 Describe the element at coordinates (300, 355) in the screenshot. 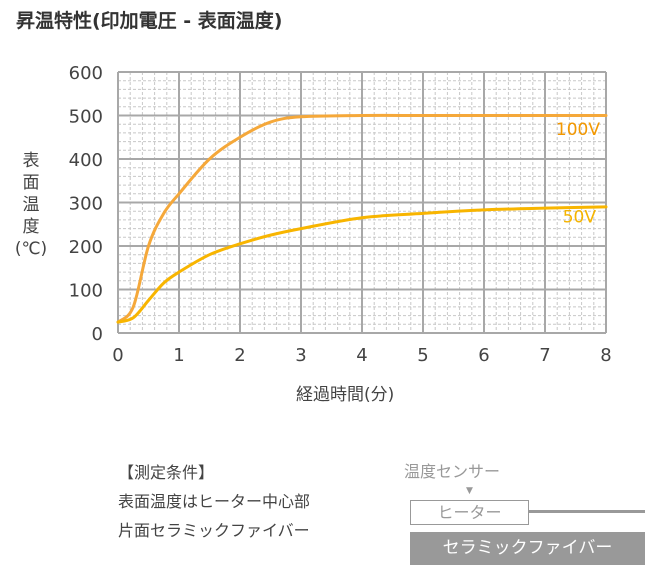

I see `svg-text: 3` at that location.